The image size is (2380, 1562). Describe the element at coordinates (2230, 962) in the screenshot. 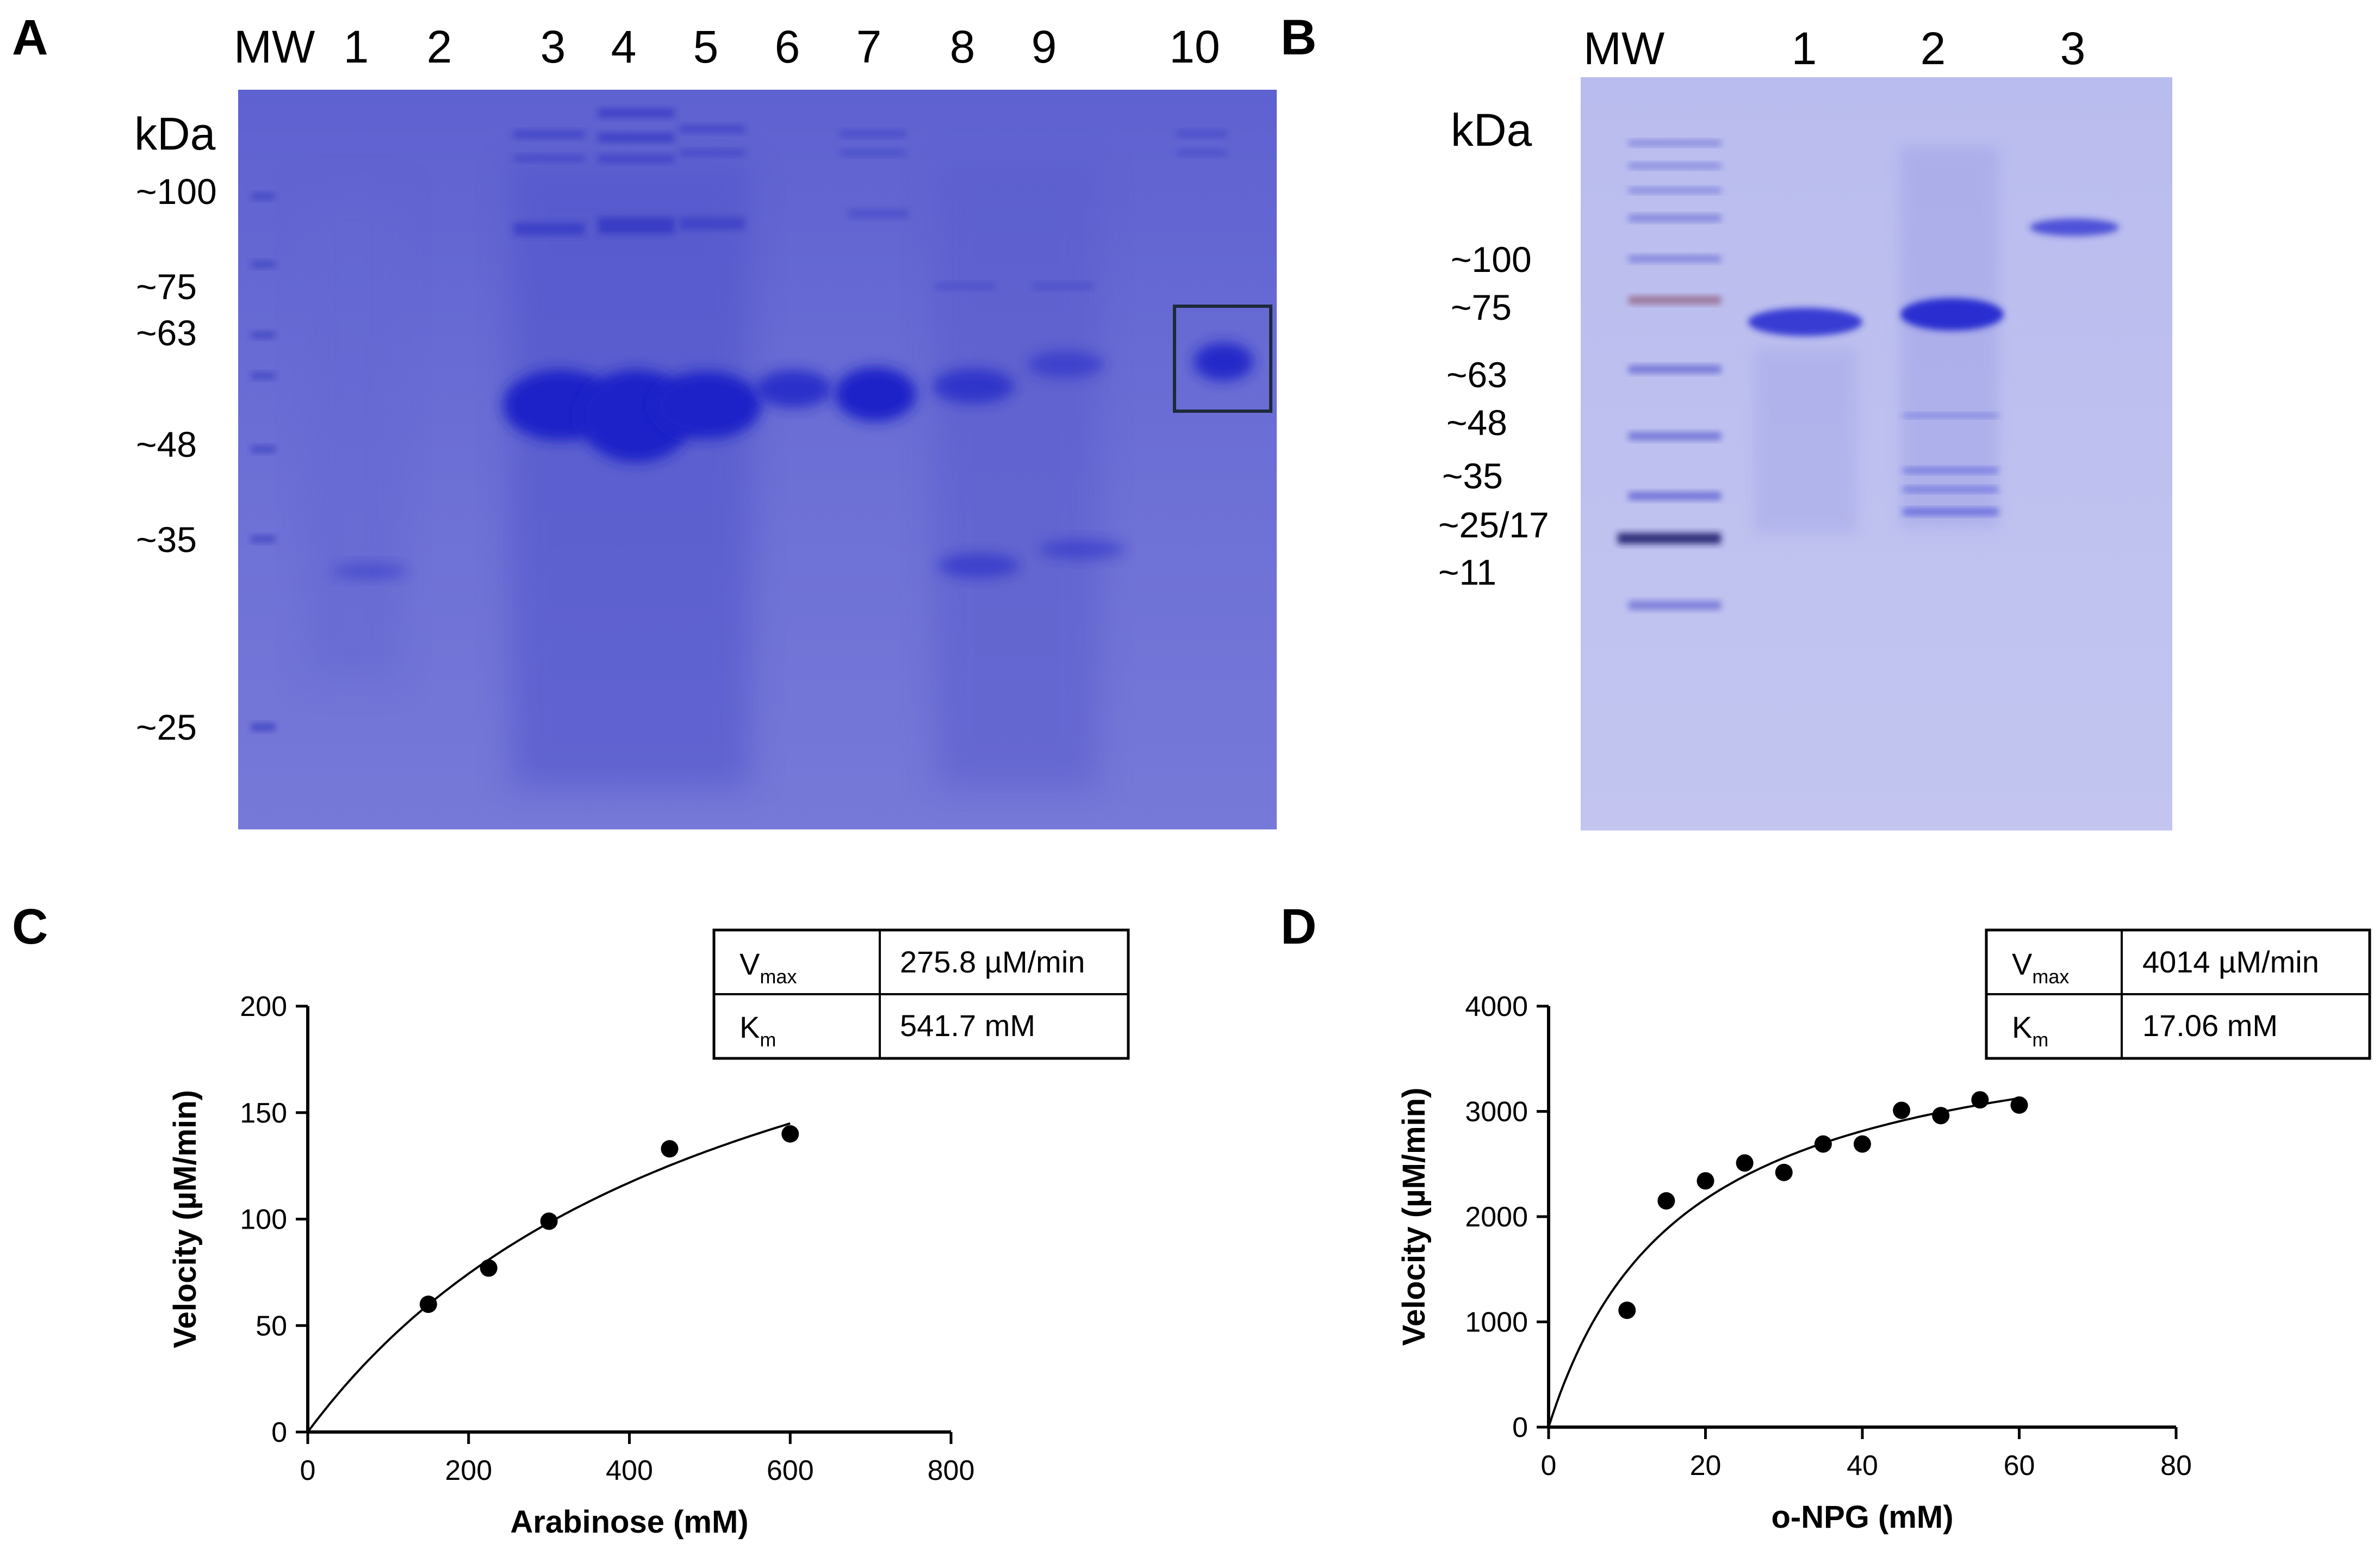

I see `kinetics-table-d-vmax-value: 4014 µM/min` at that location.